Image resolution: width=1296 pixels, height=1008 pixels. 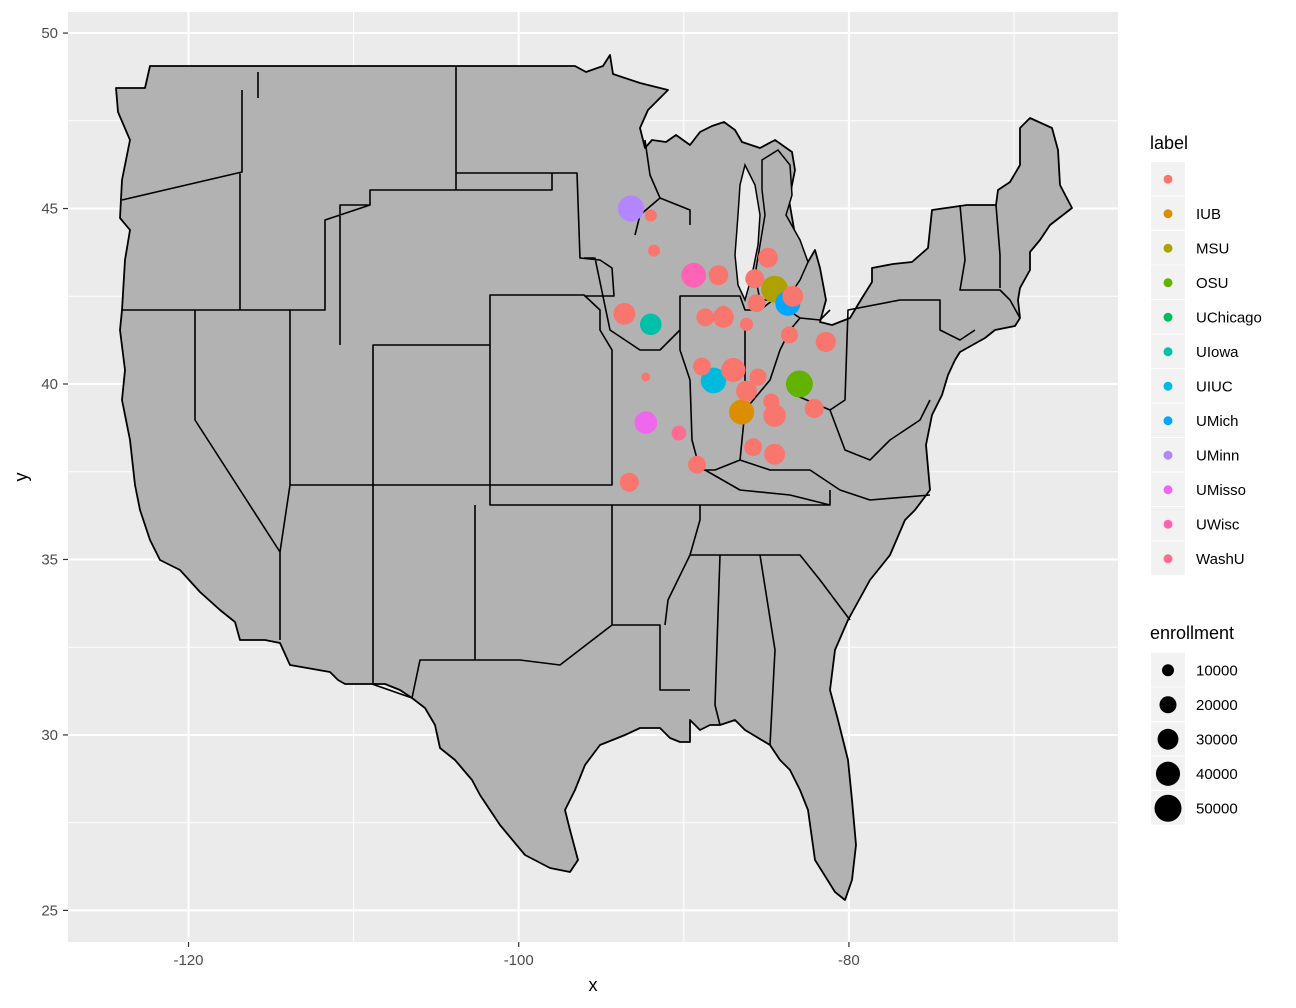 What do you see at coordinates (519, 960) in the screenshot?
I see `x-tick-label: -100` at bounding box center [519, 960].